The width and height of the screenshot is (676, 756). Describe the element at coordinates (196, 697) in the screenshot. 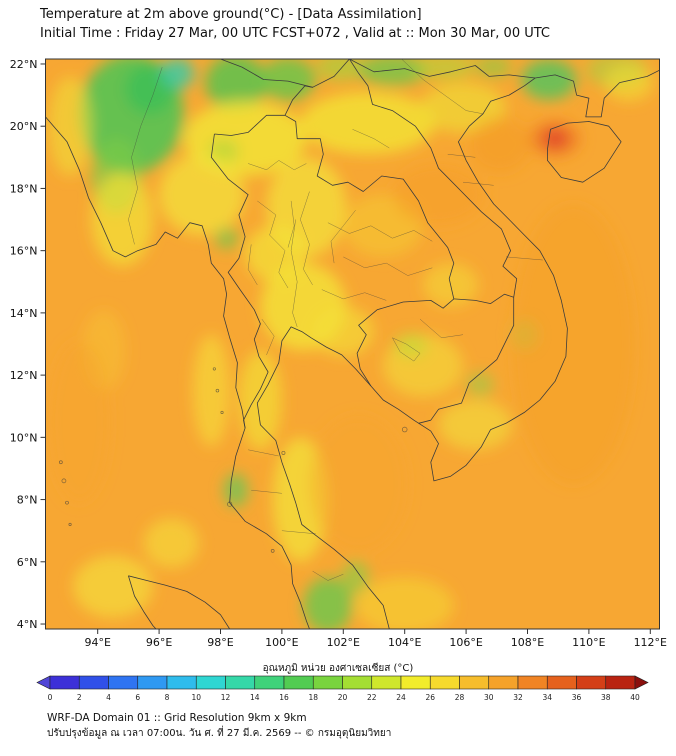

I see `colorbar-tick-label: 10` at that location.